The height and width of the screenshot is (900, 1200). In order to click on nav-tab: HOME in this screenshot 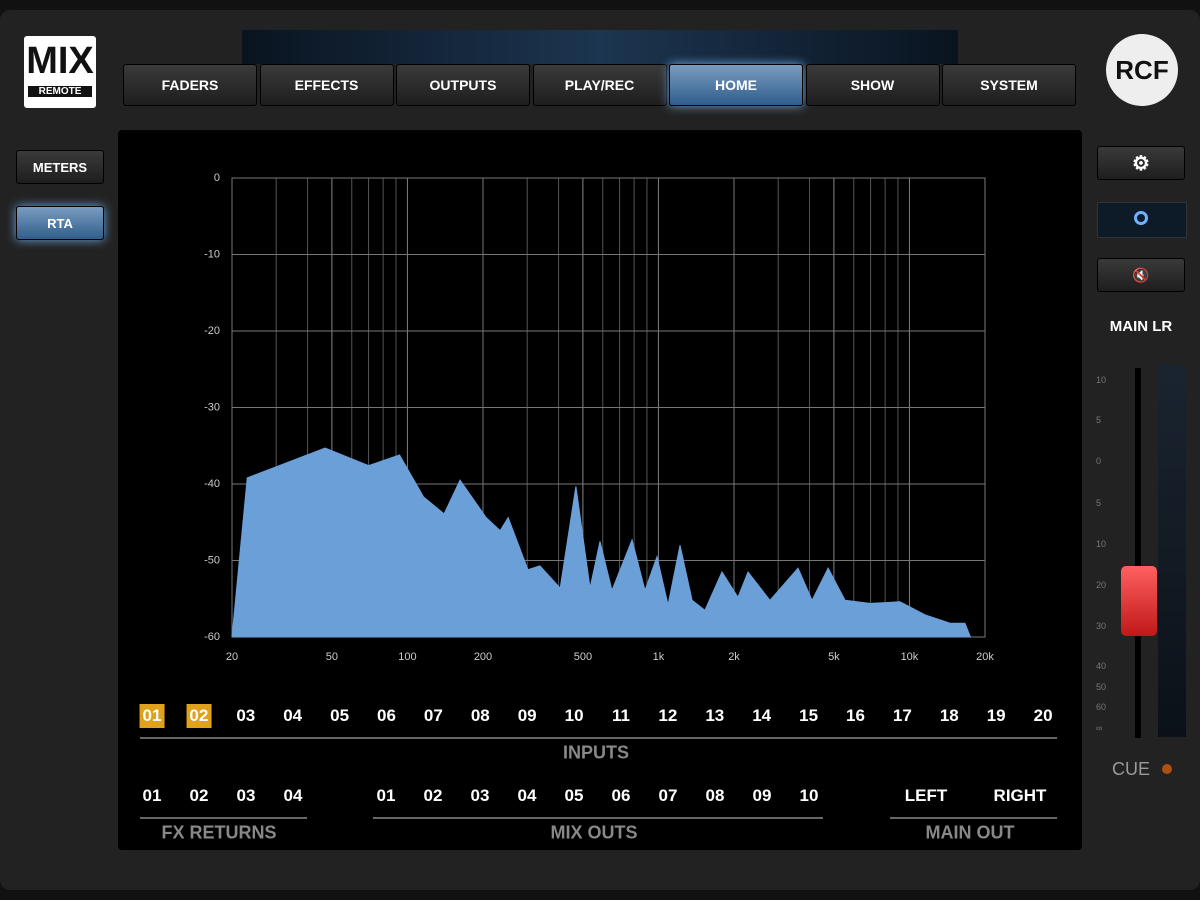, I will do `click(736, 85)`.